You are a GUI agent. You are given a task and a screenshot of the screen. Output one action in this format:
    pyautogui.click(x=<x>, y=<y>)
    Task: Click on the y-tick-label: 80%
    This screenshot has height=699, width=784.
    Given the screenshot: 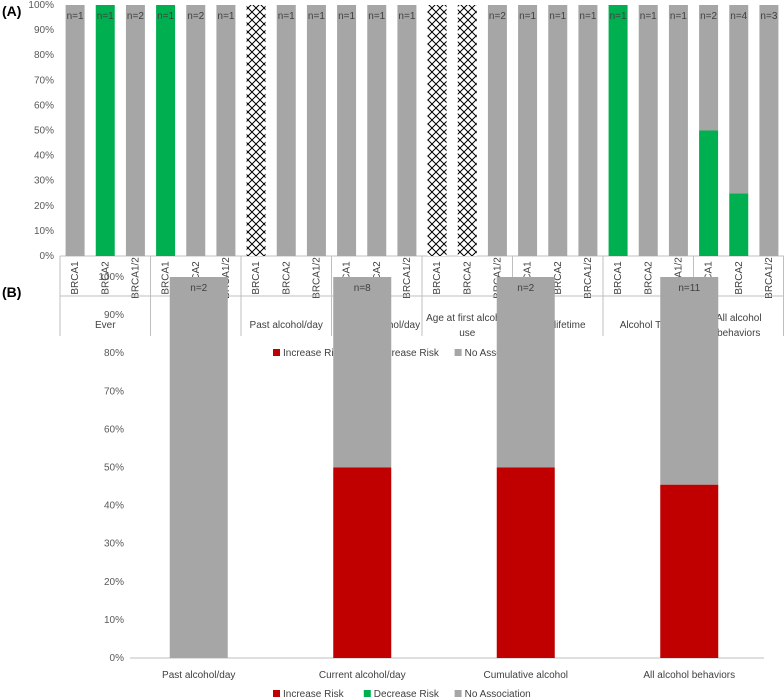 What is the action you would take?
    pyautogui.click(x=114, y=353)
    